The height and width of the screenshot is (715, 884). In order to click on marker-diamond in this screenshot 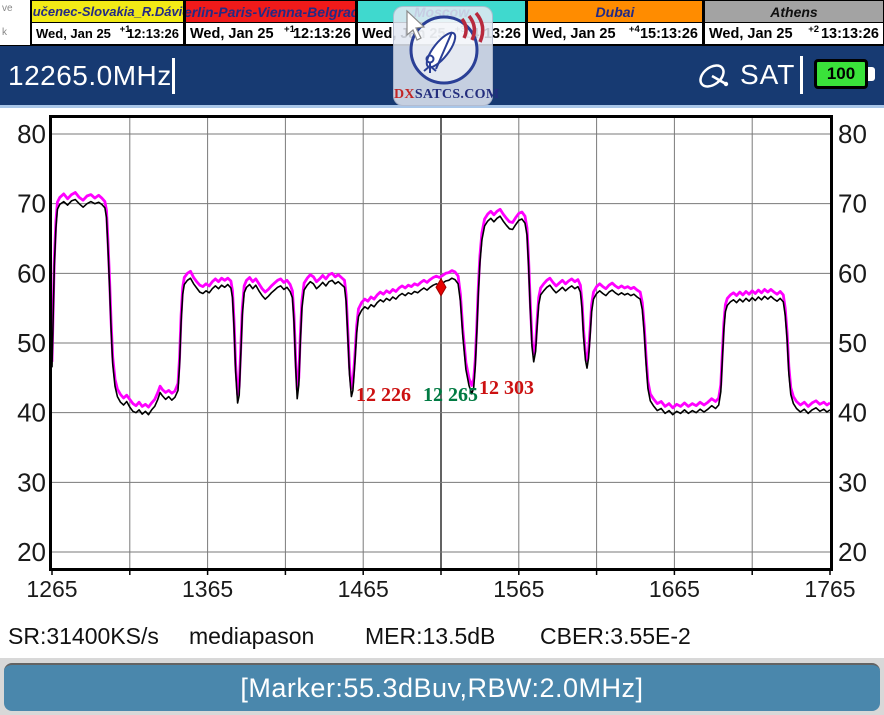, I will do `click(441, 287)`.